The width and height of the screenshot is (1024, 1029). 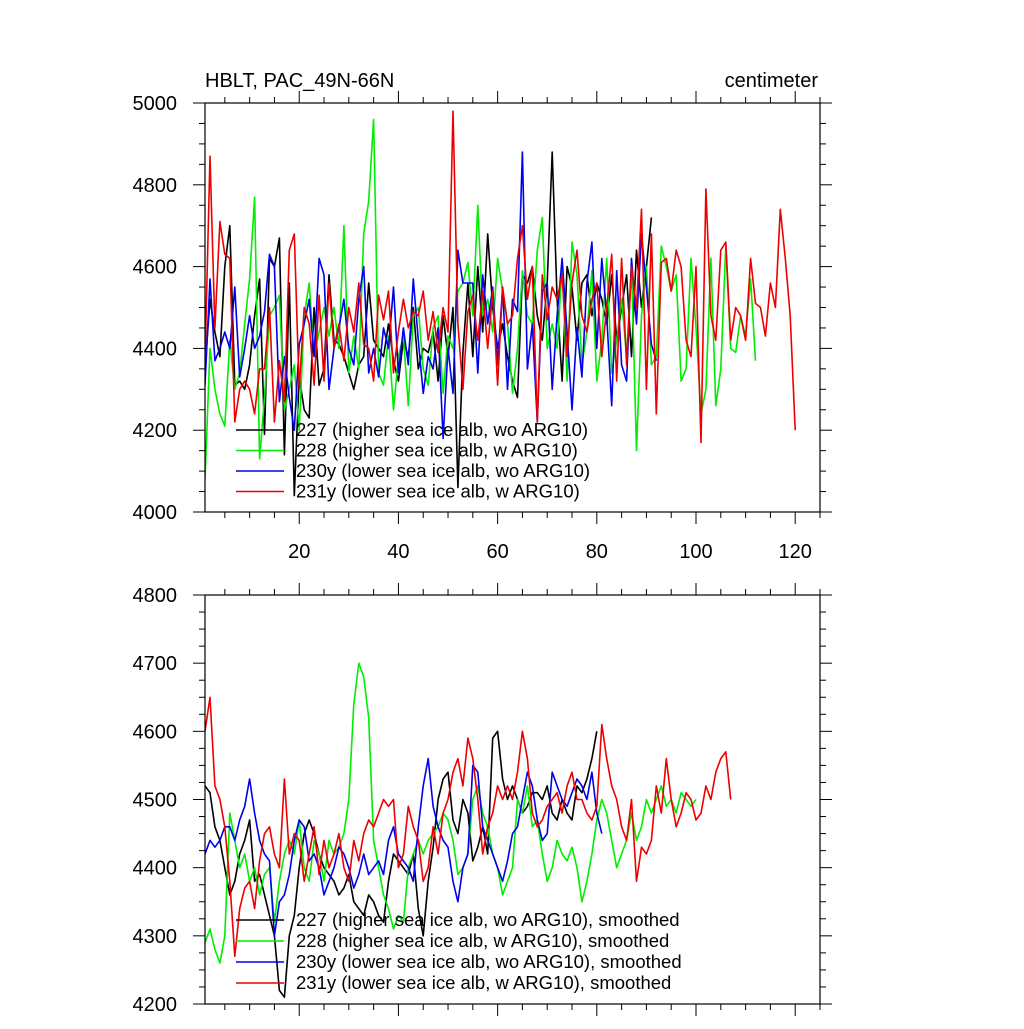 What do you see at coordinates (772, 81) in the screenshot?
I see `units-label: centimeter` at bounding box center [772, 81].